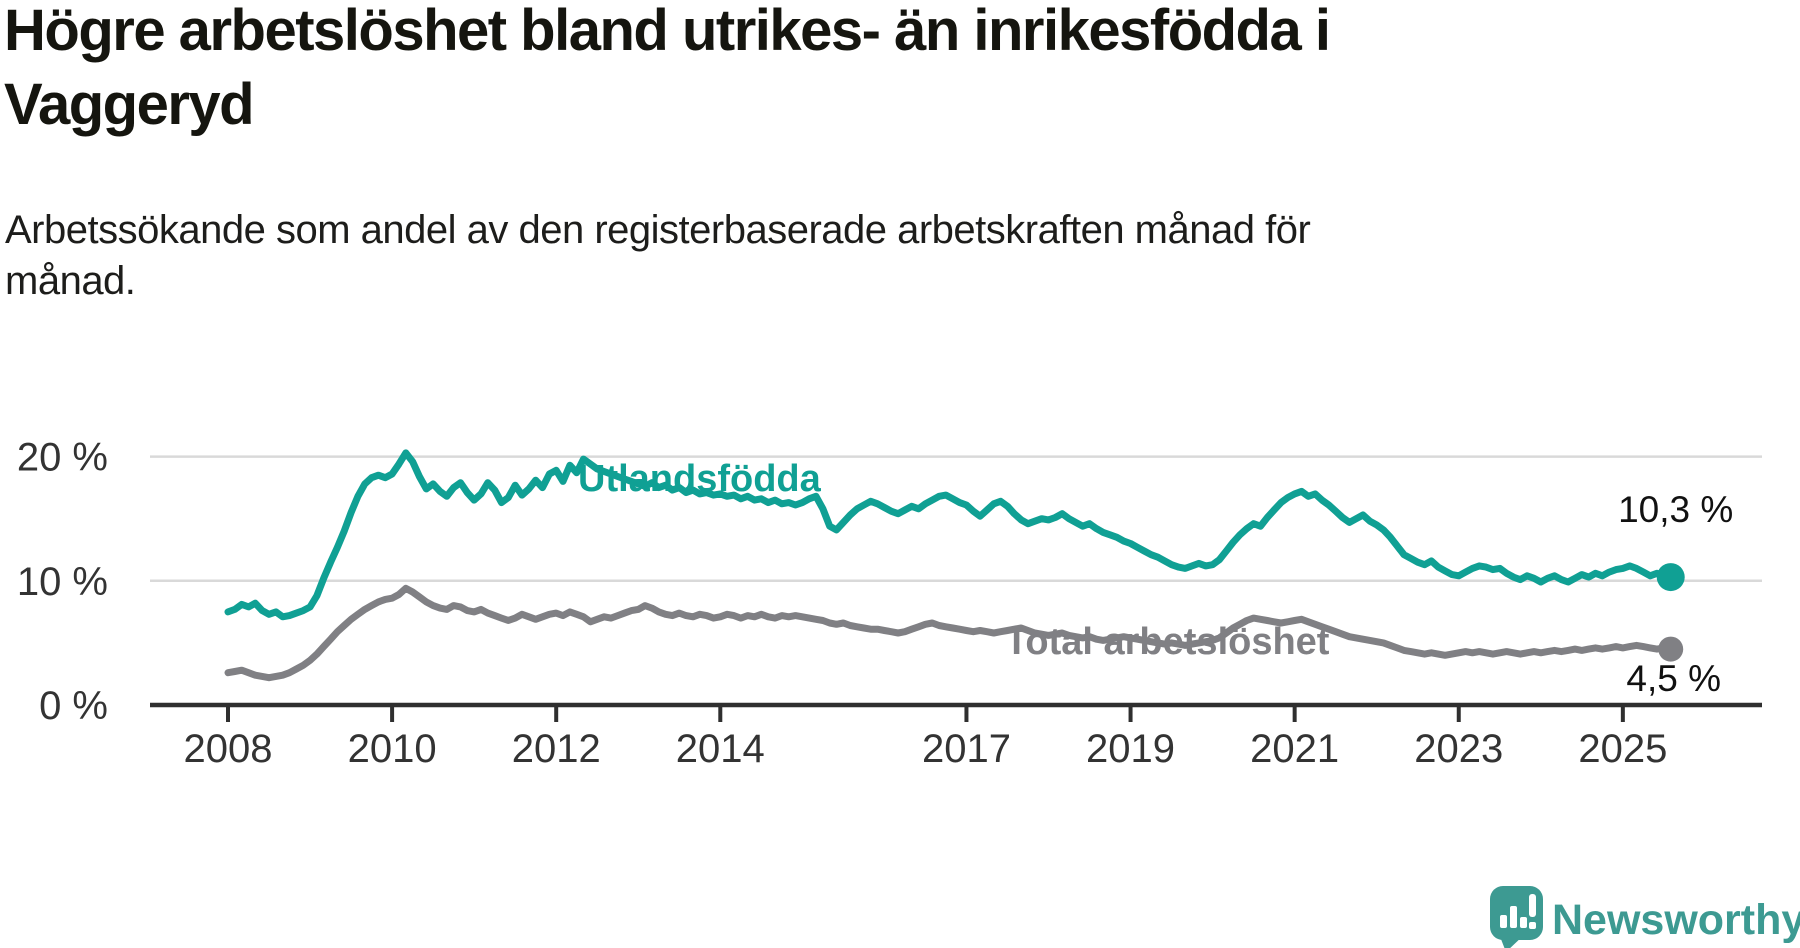  What do you see at coordinates (62, 458) in the screenshot?
I see `y-axis-tick-label: 20 %` at bounding box center [62, 458].